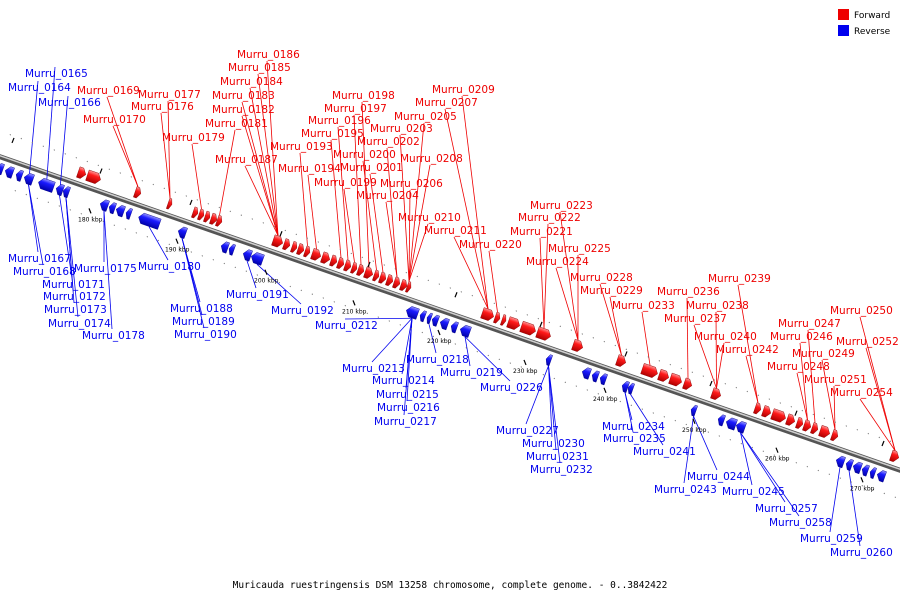 This screenshot has height=600, width=900. Describe the element at coordinates (553, 444) in the screenshot. I see `gene-label: Murru_0230` at that location.